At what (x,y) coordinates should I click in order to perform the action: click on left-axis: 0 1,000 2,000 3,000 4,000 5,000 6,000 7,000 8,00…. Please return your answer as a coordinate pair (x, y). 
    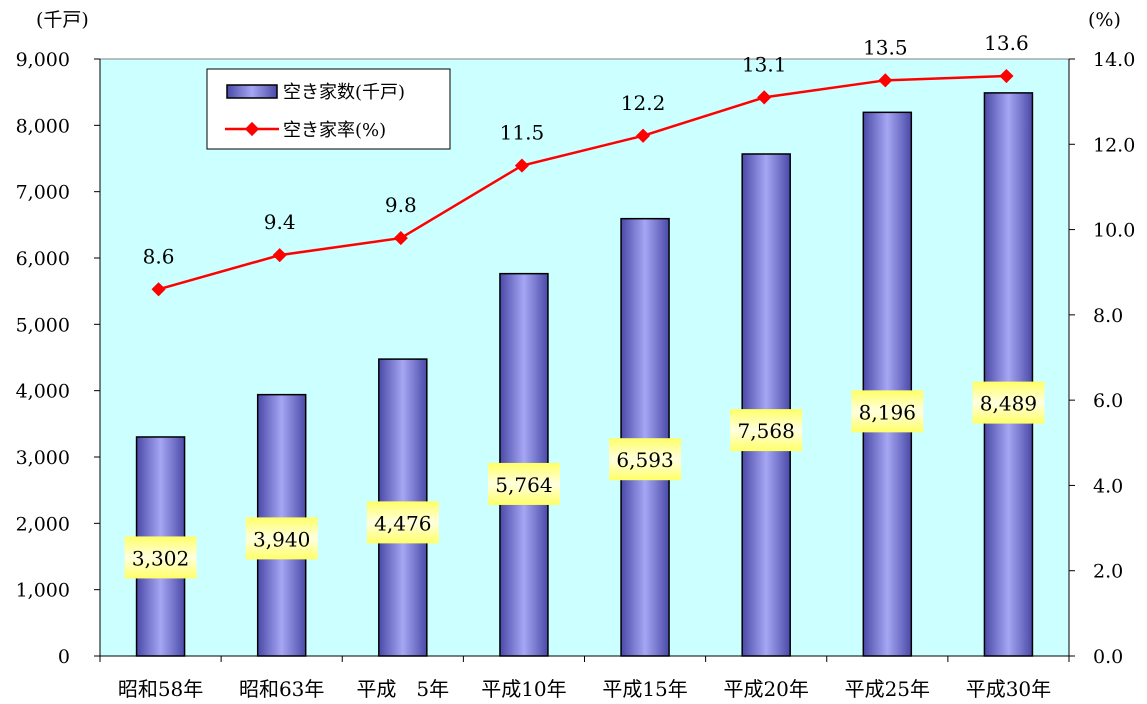
    Looking at the image, I should click on (58, 358).